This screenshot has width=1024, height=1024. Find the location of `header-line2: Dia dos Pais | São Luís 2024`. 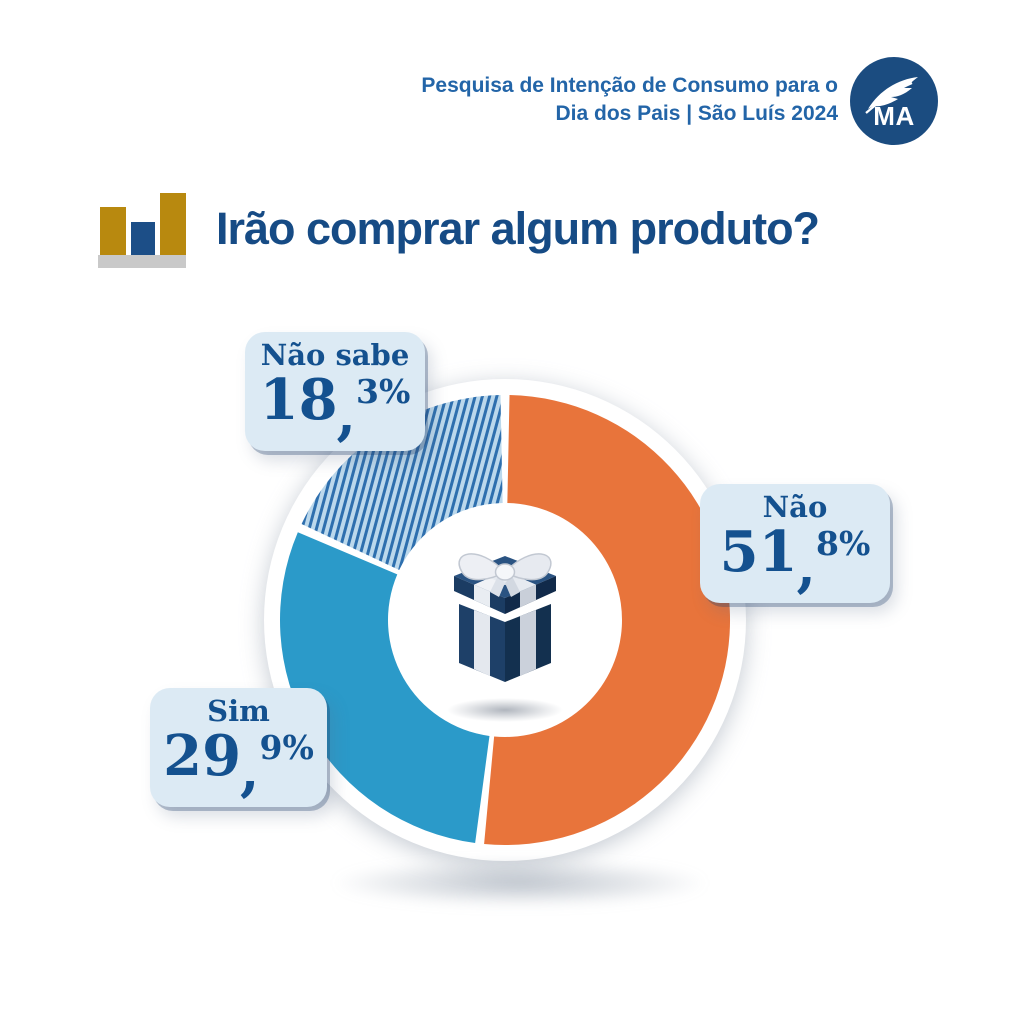

header-line2: Dia dos Pais | São Luís 2024 is located at coordinates (697, 113).